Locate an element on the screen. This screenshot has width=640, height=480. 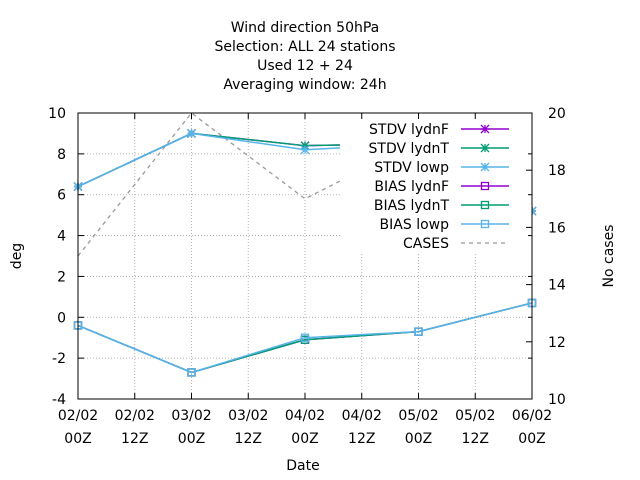
y2-tick-label: 18 is located at coordinates (557, 171).